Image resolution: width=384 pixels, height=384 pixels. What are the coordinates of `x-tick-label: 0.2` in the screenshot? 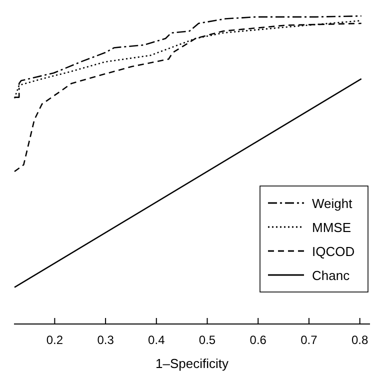 It's located at (55, 340).